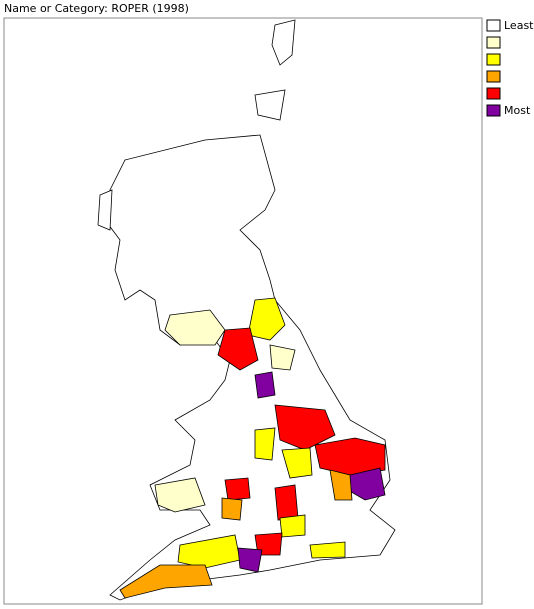  Describe the element at coordinates (510, 68) in the screenshot. I see `legend: Least Most` at that location.